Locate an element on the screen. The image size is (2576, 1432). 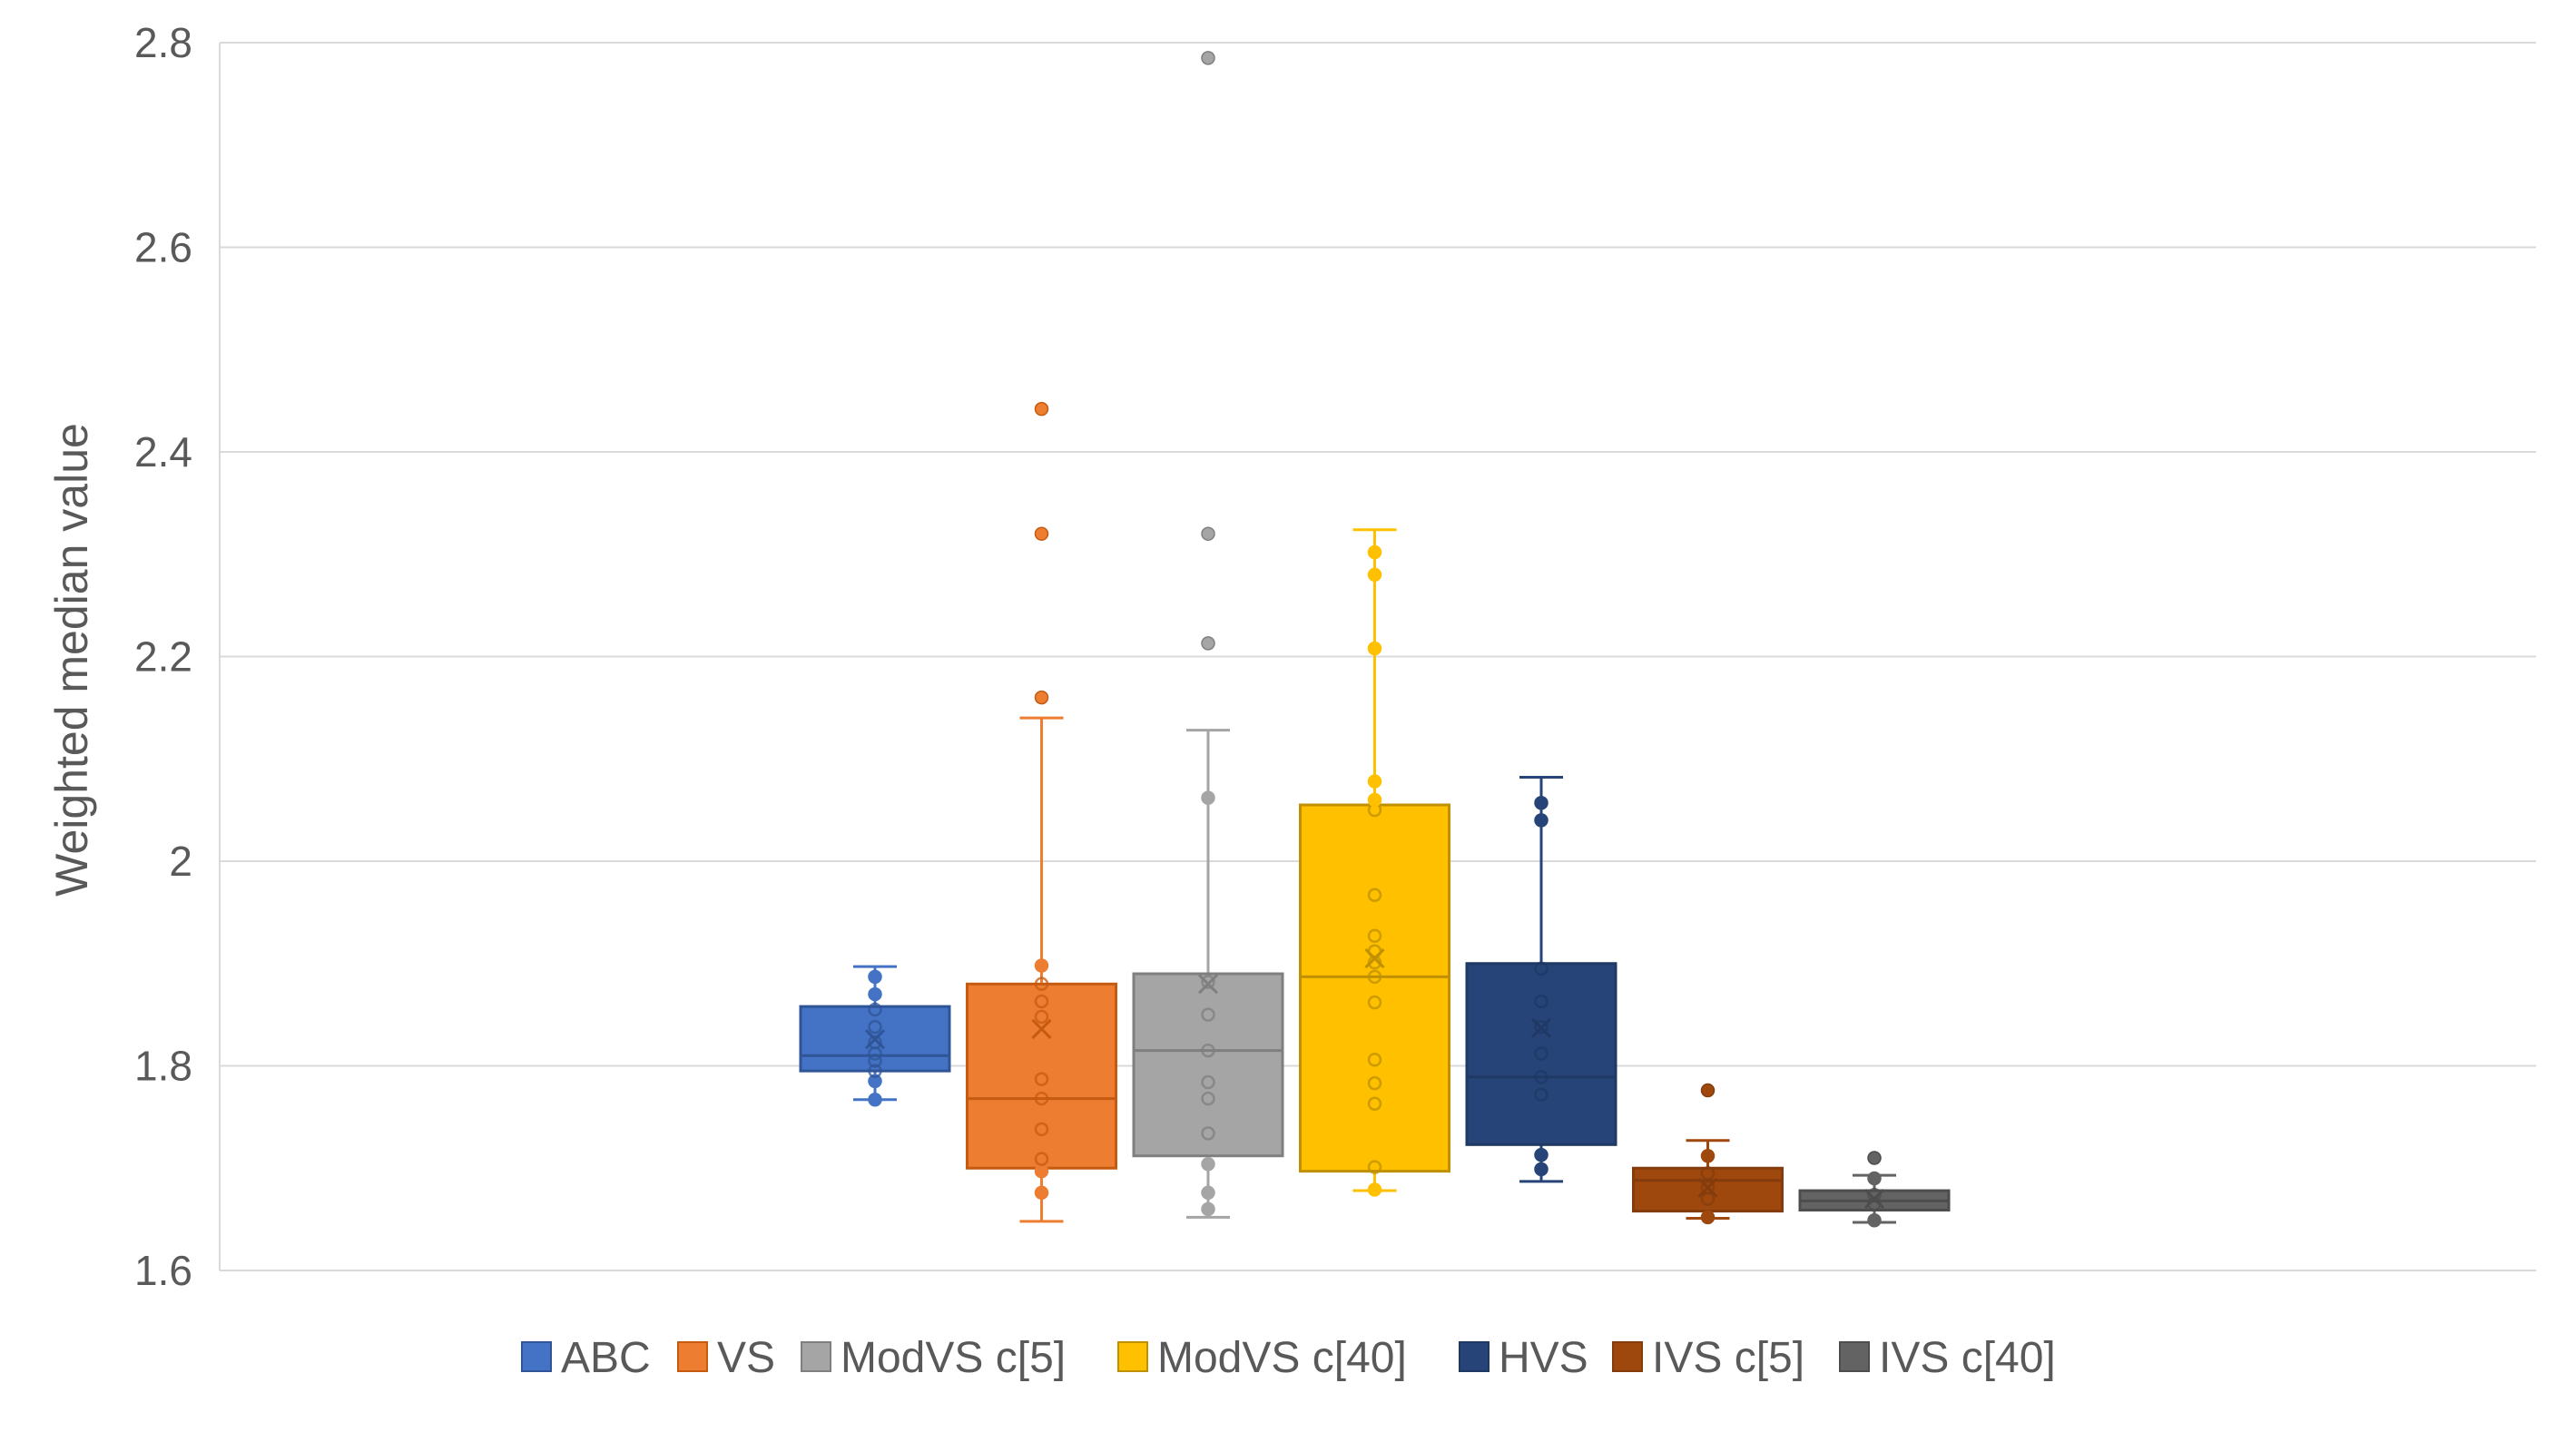
box-abc is located at coordinates (875, 1036).